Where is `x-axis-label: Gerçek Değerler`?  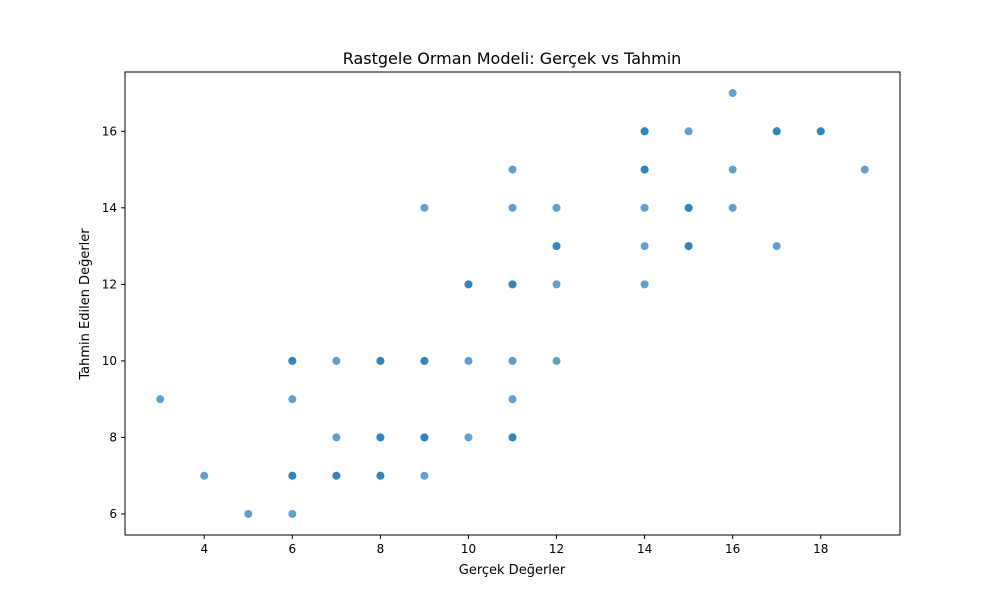
x-axis-label: Gerçek Değerler is located at coordinates (512, 570).